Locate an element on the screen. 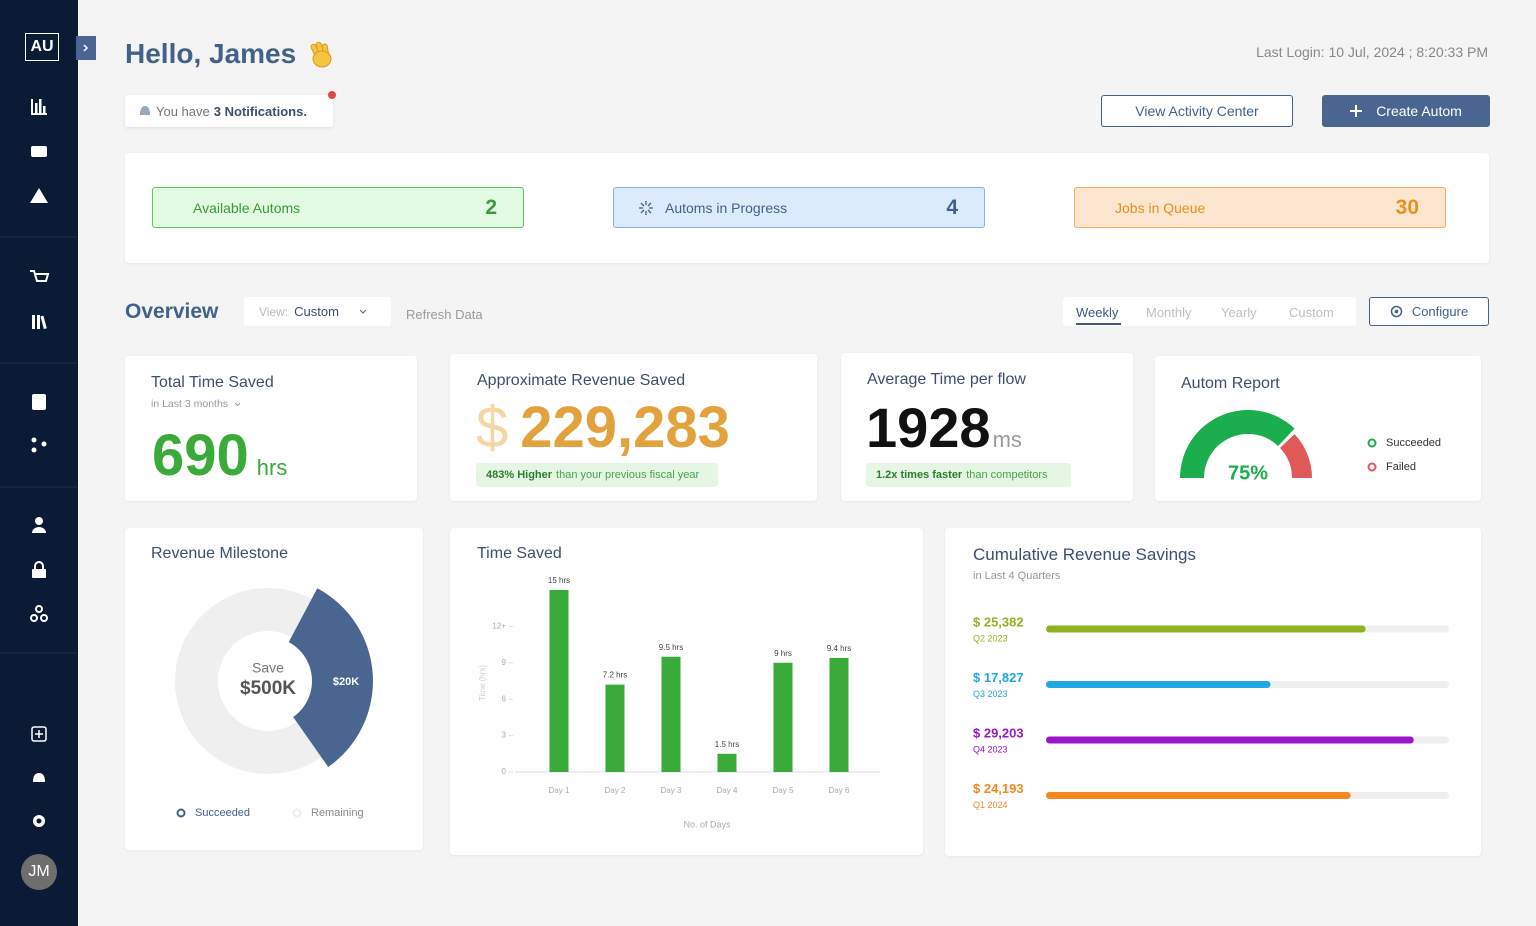 The image size is (1536, 926). donut-caption: Save is located at coordinates (268, 668).